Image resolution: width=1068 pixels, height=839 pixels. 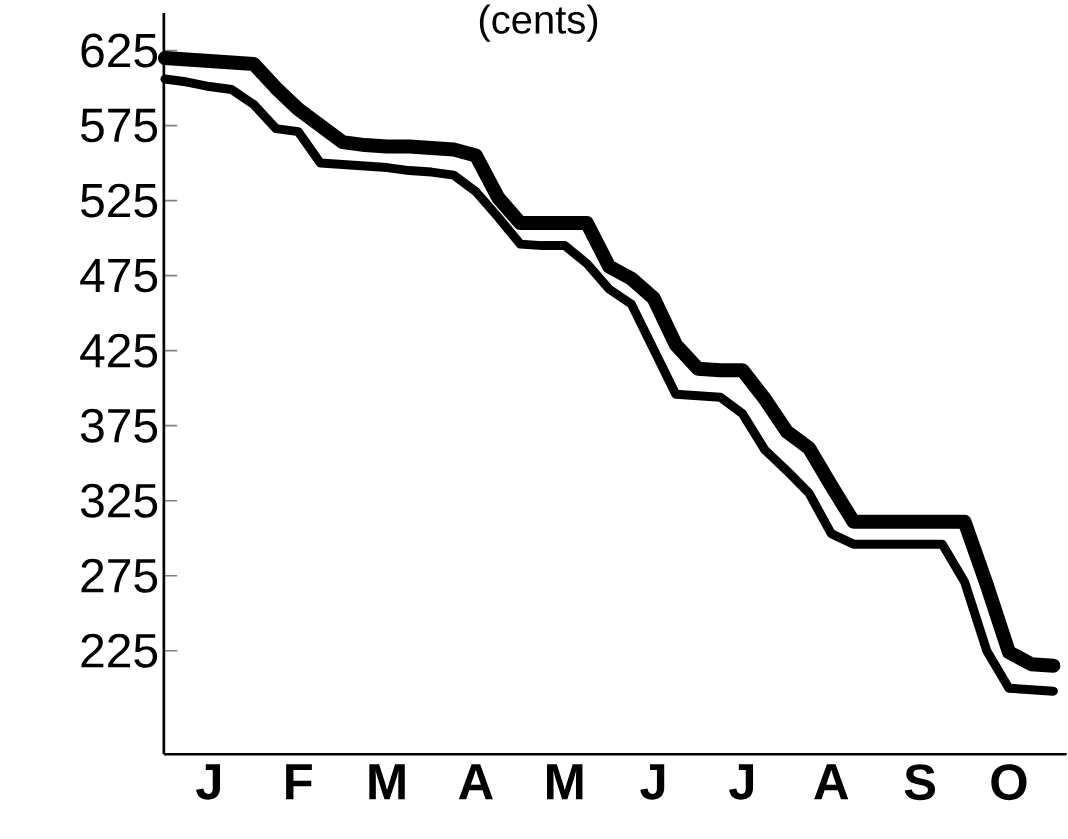 I want to click on x-tick-label: S, so click(x=919, y=782).